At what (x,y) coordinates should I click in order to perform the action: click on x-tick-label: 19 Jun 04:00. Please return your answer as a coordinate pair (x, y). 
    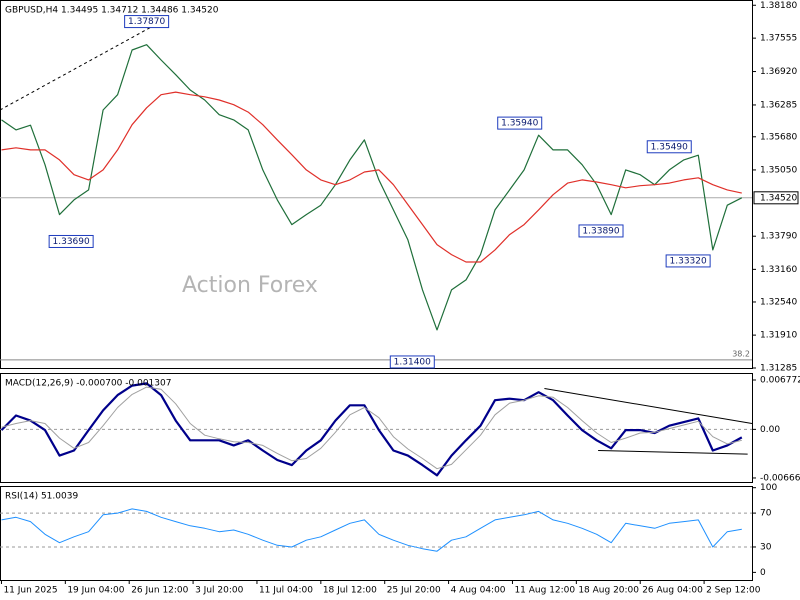
    Looking at the image, I should click on (95, 591).